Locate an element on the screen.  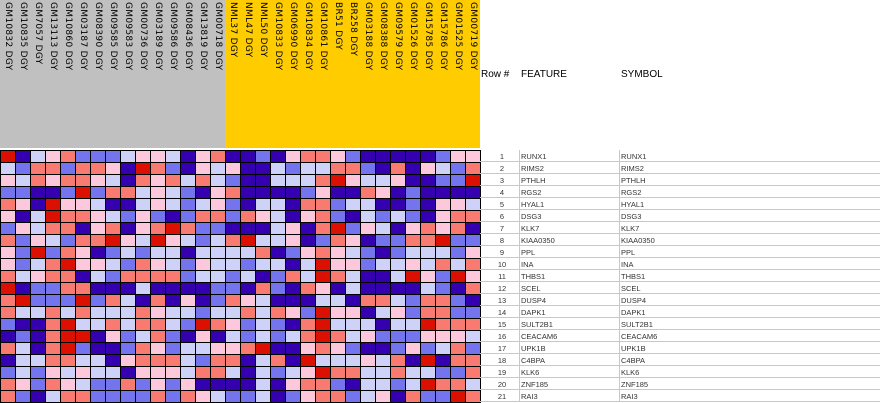
column-header: GM09586 DGY is located at coordinates (172, 74).